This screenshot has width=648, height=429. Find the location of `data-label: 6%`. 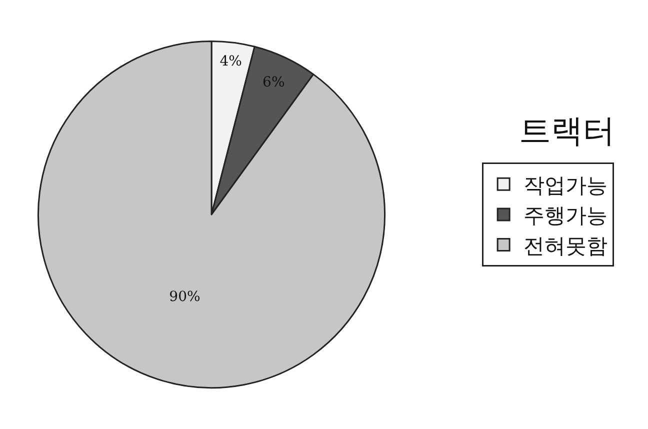

data-label: 6% is located at coordinates (273, 82).